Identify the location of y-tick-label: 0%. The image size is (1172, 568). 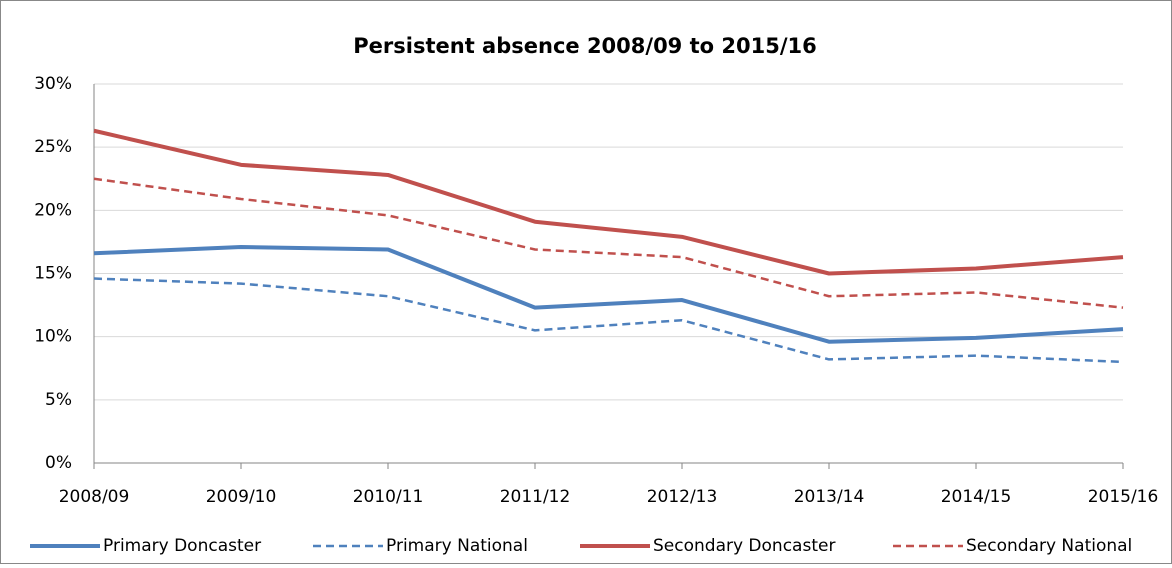
(58, 463).